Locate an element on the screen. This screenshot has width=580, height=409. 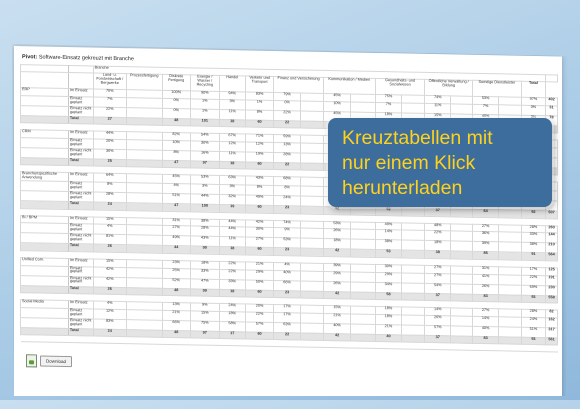
row-total: 230 is located at coordinates (551, 290).